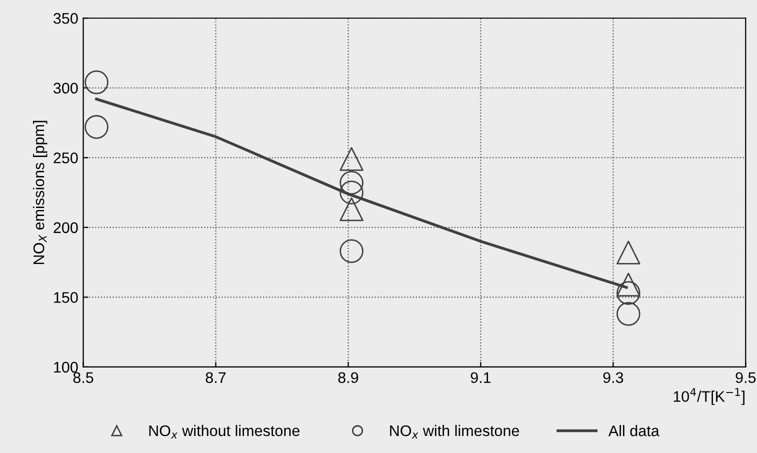 The height and width of the screenshot is (453, 757). Describe the element at coordinates (66, 158) in the screenshot. I see `y-tick-label: 250` at that location.